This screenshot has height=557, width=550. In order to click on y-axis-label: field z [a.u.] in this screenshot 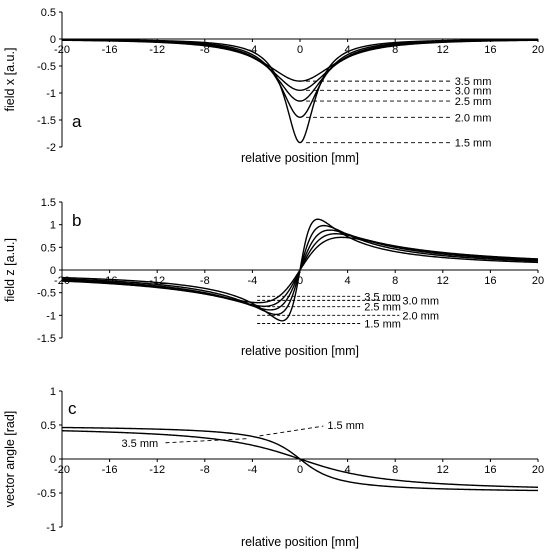, I will do `click(10, 270)`.